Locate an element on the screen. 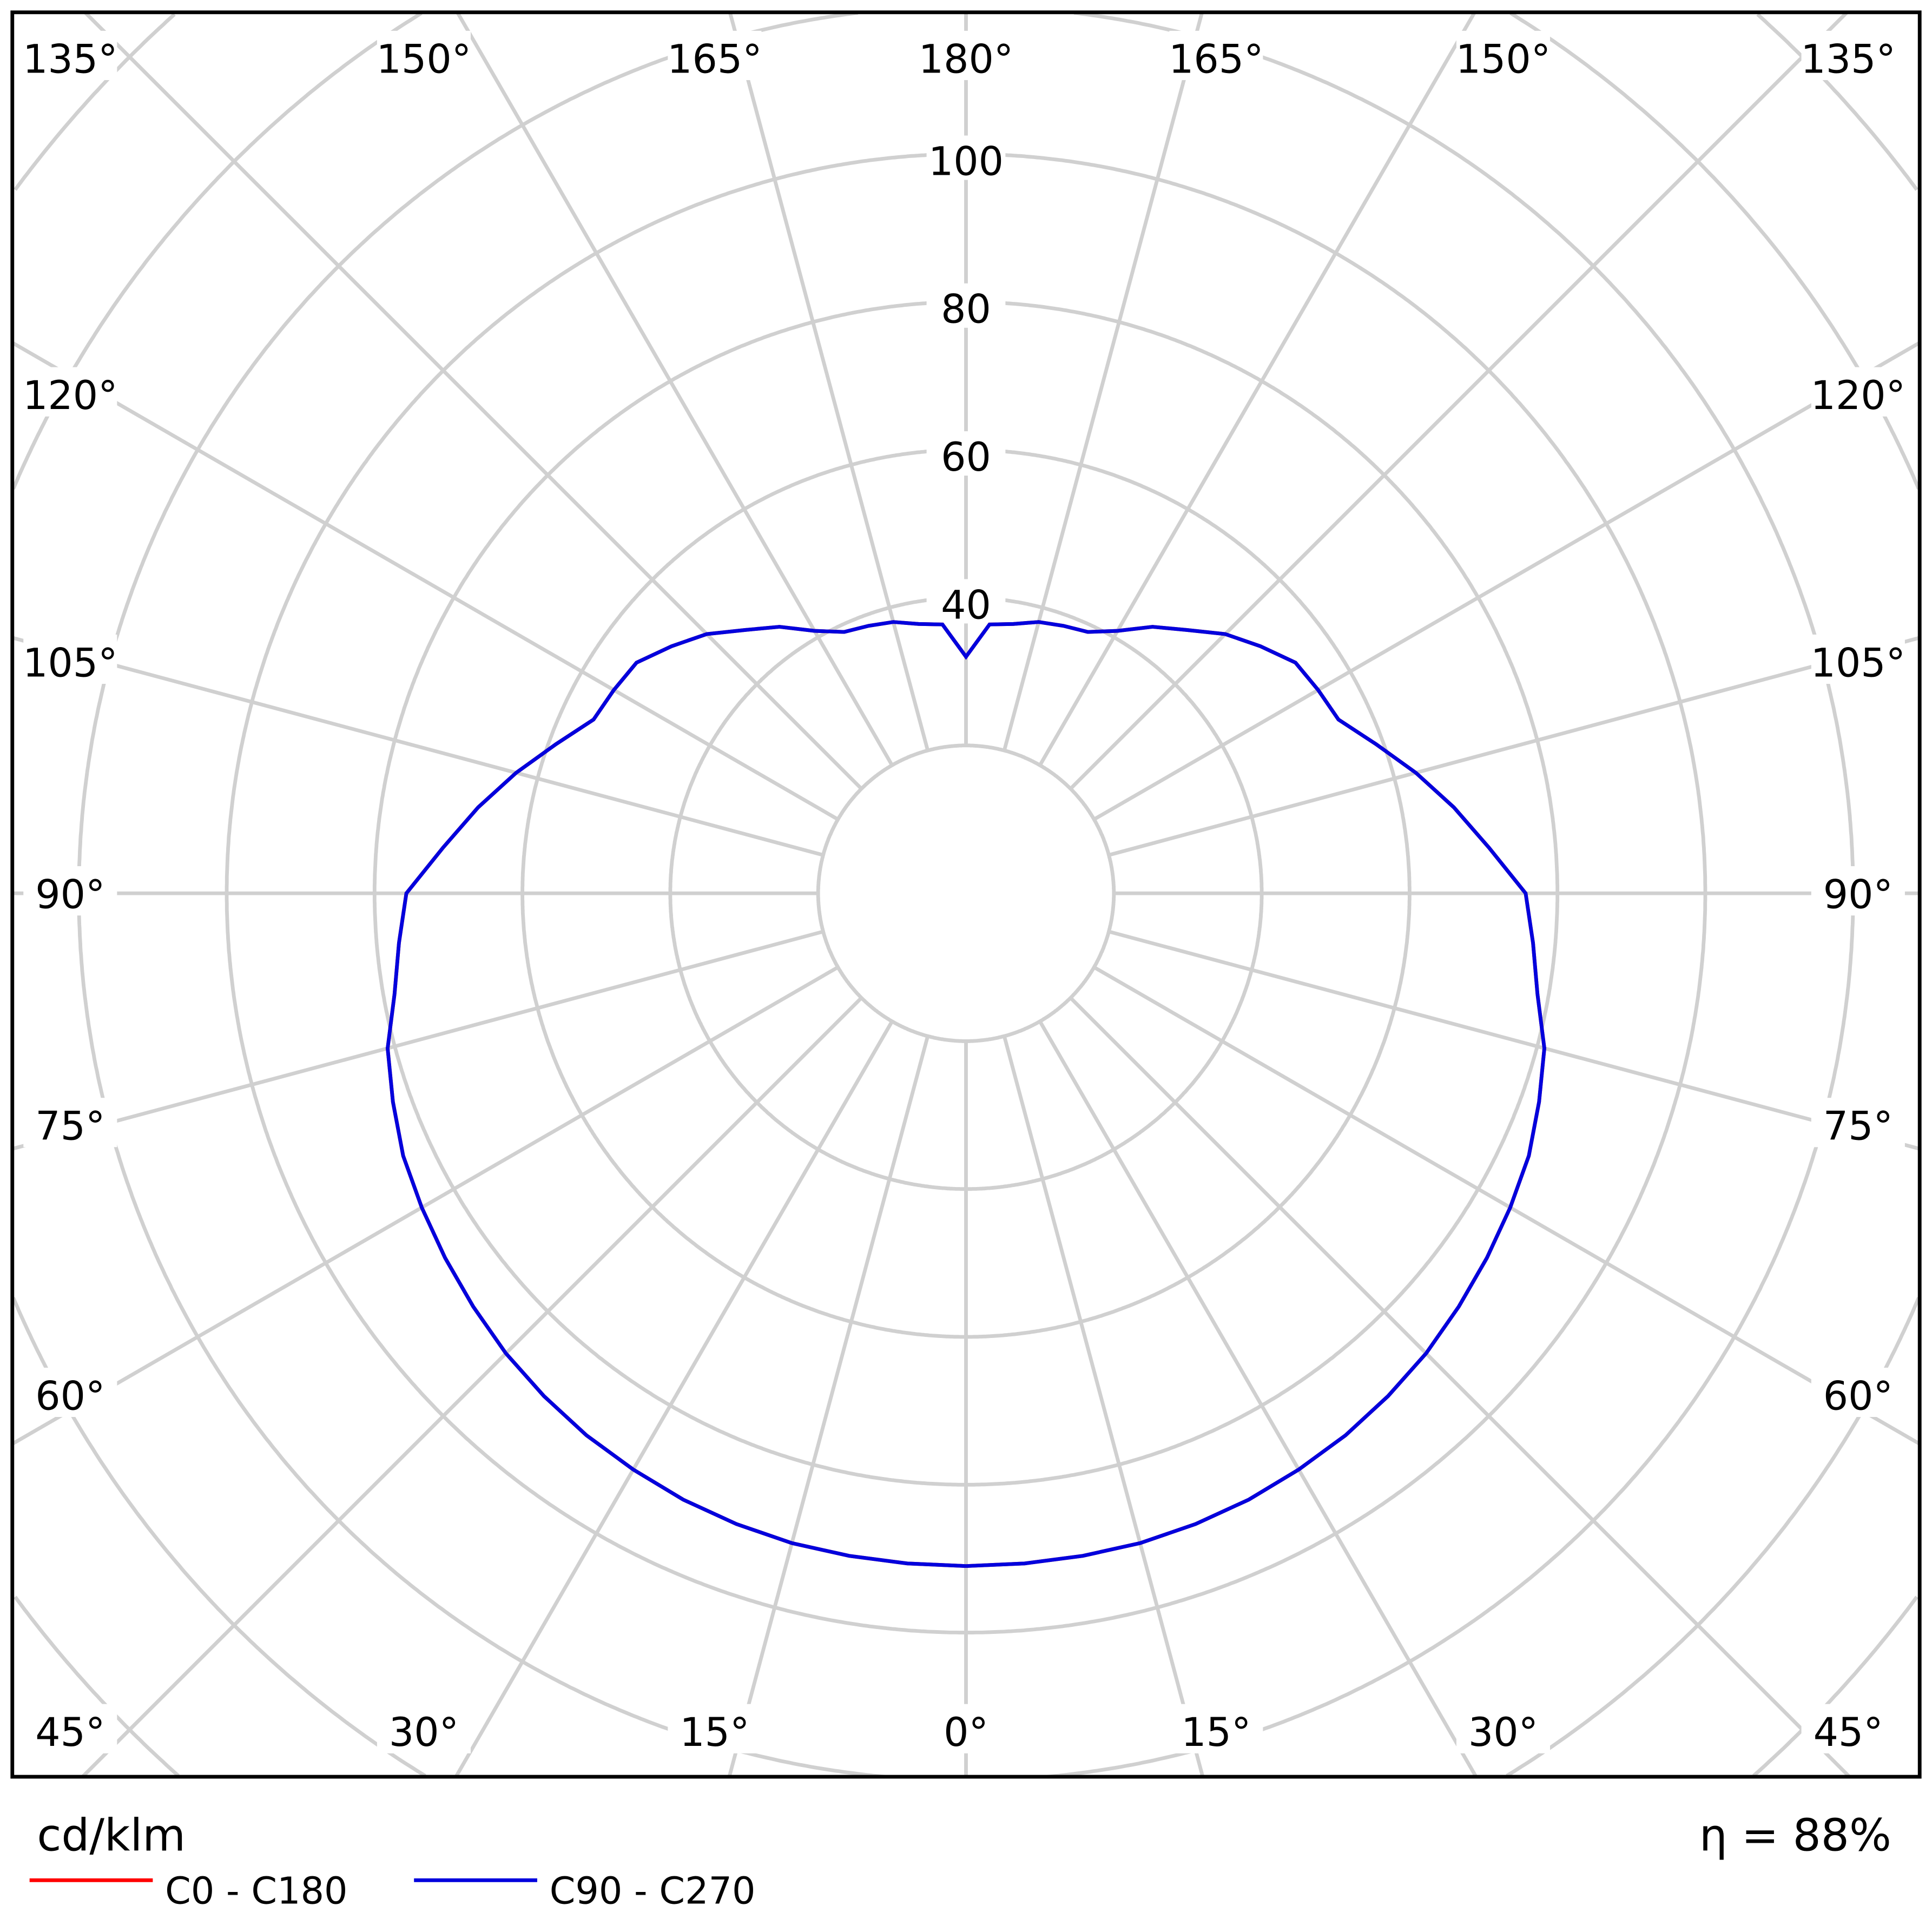 This screenshot has height=1932, width=1932. legend-label-c90-c270: C90 - C270 is located at coordinates (653, 1892).